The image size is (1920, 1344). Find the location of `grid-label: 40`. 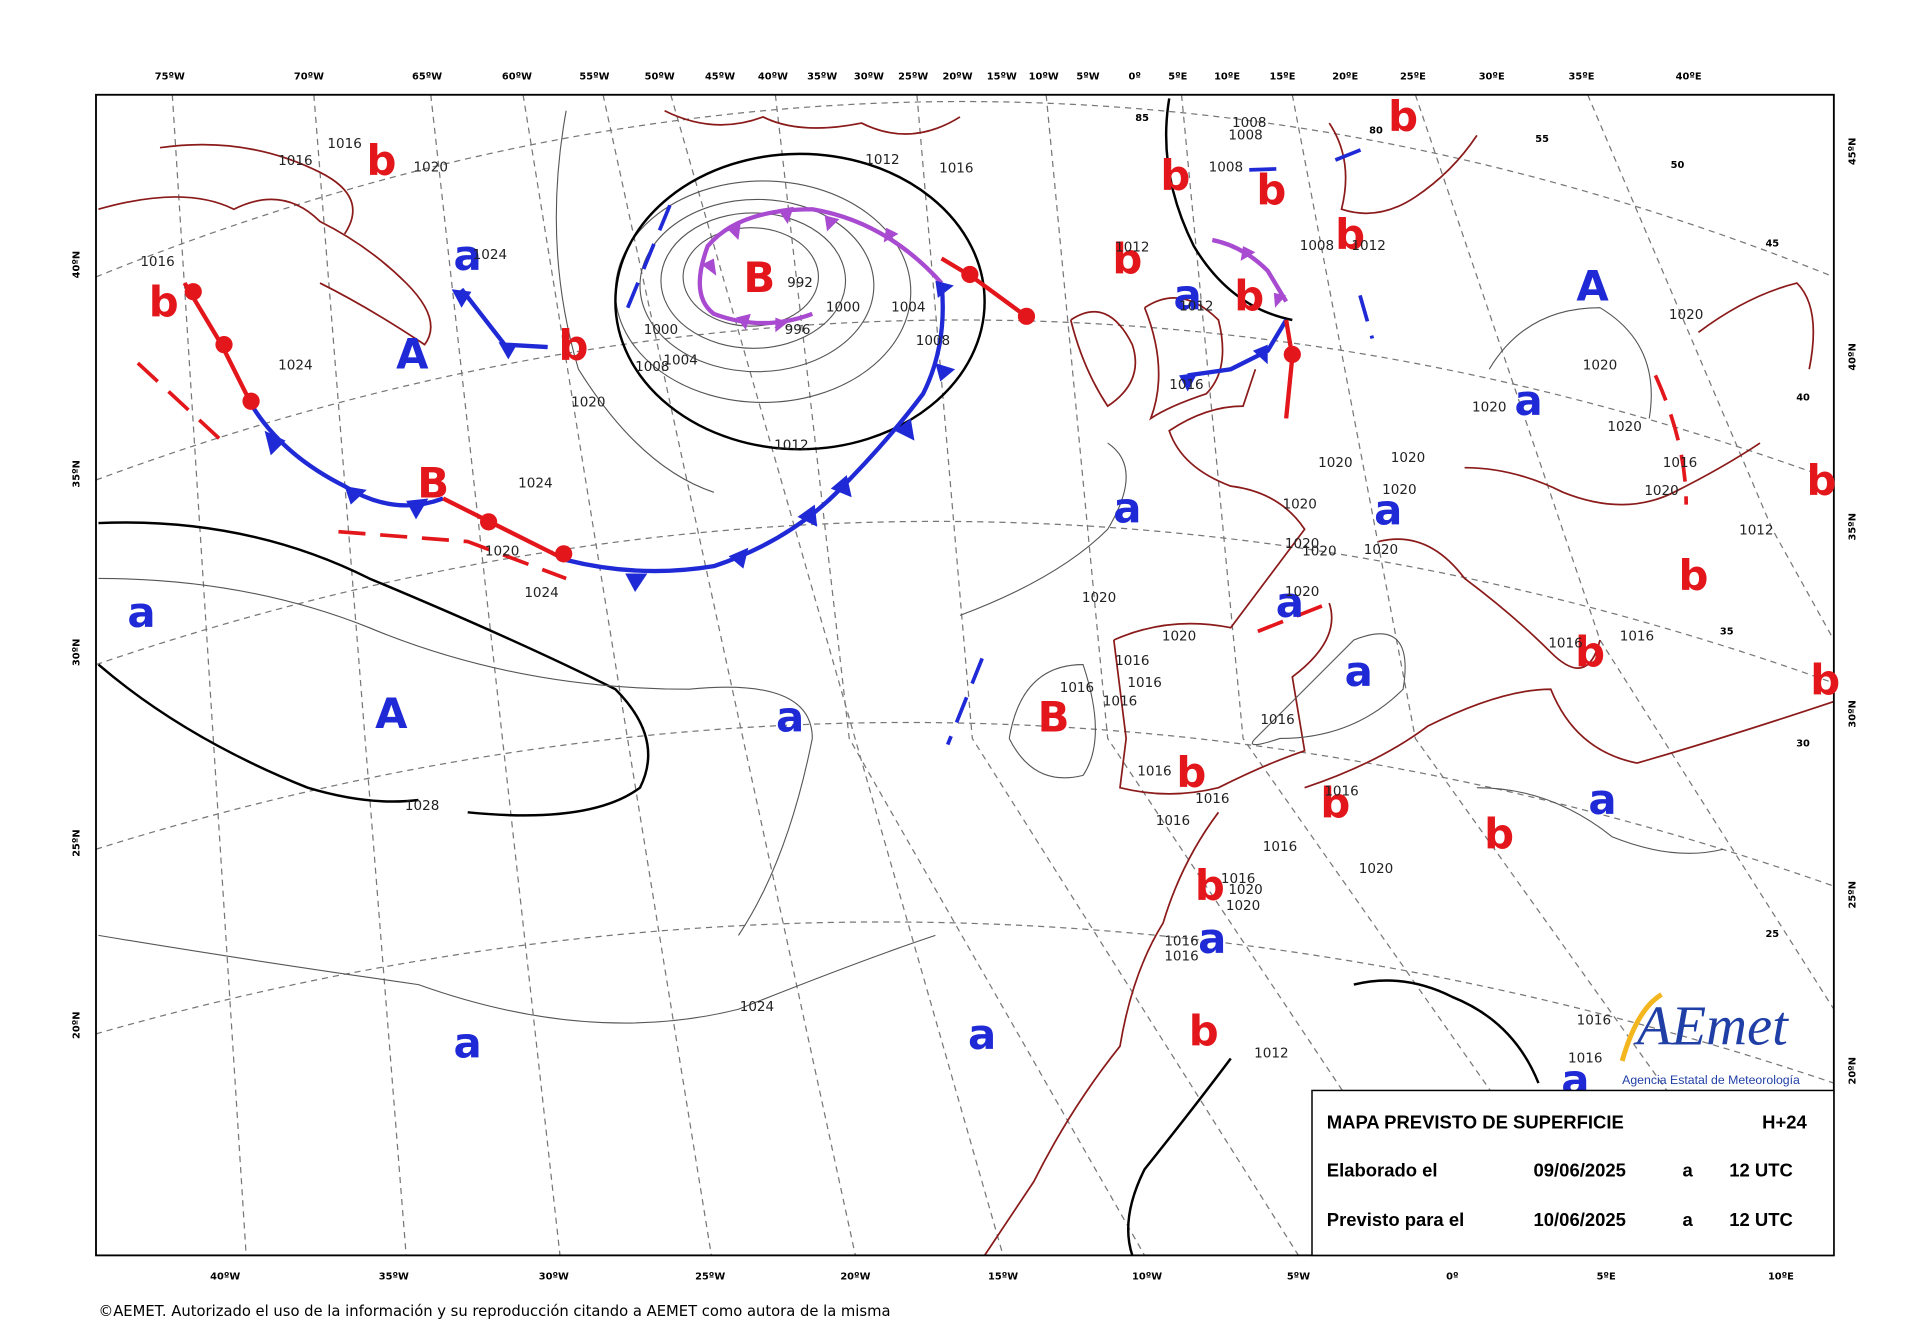

grid-label: 40 is located at coordinates (1803, 398).